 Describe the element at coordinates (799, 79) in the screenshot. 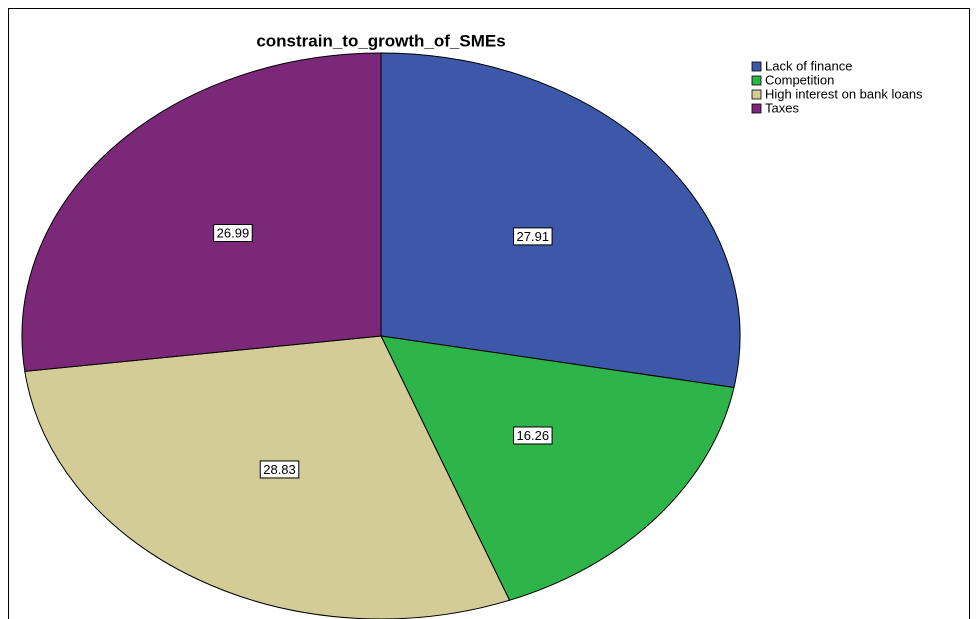

I see `legend-label: Competition` at that location.